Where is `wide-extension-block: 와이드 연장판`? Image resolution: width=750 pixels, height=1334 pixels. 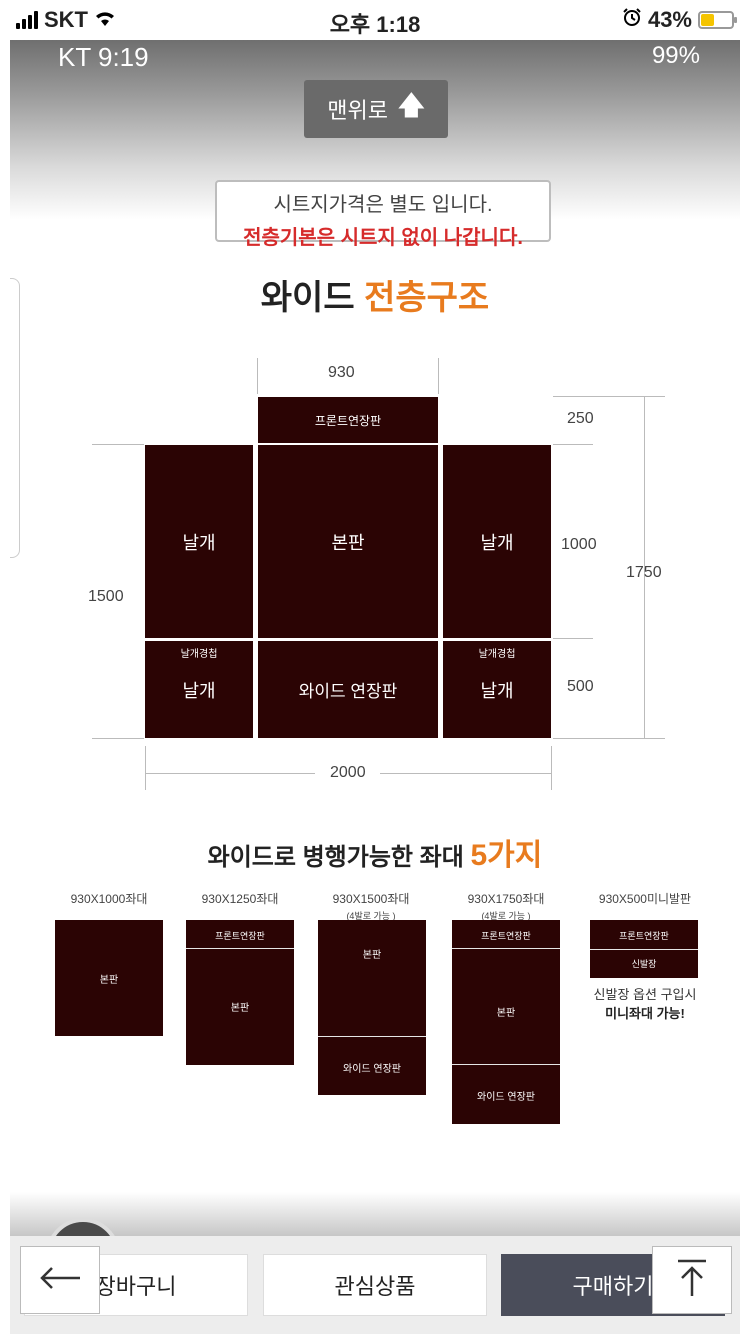 wide-extension-block: 와이드 연장판 is located at coordinates (348, 689).